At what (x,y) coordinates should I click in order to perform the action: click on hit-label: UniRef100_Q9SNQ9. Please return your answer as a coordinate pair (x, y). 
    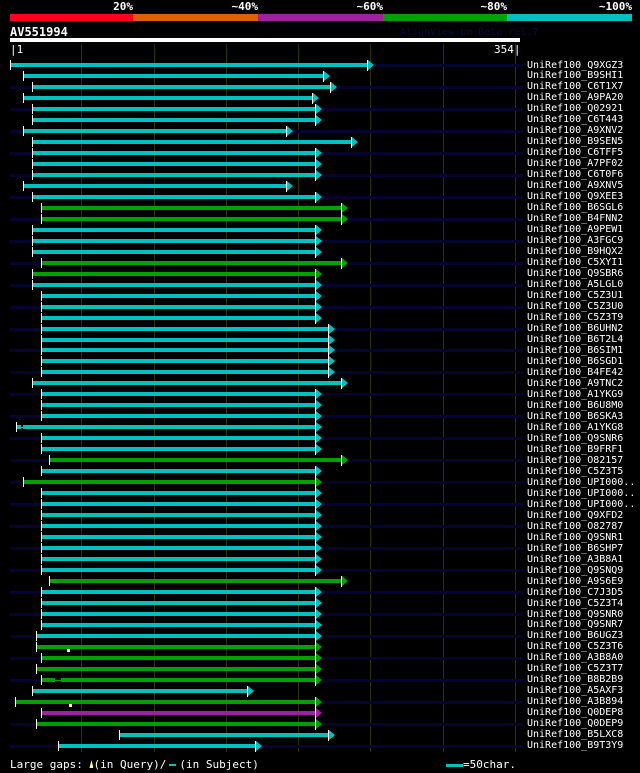
    Looking at the image, I should click on (575, 570).